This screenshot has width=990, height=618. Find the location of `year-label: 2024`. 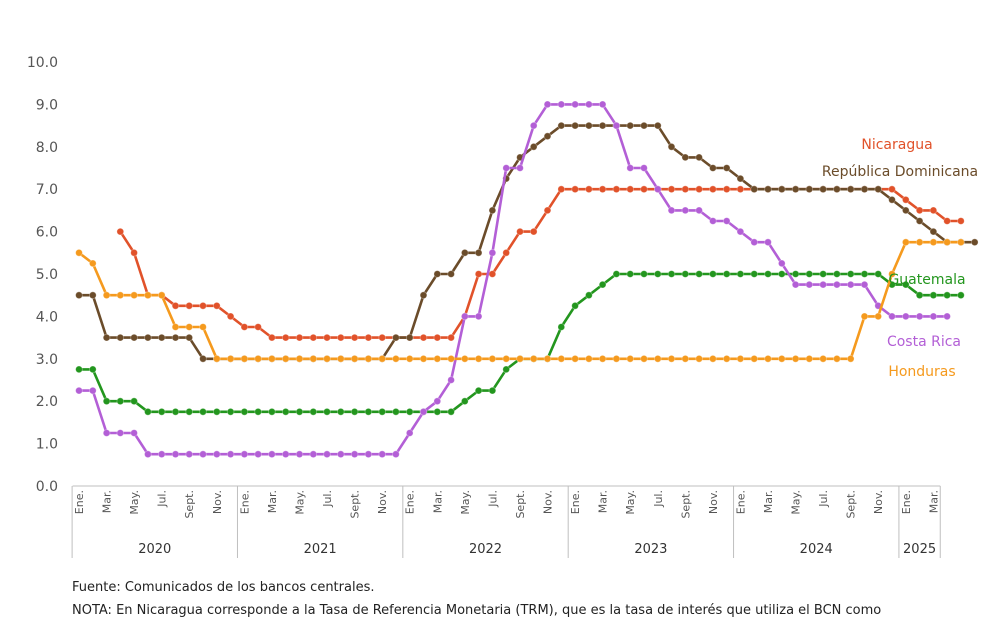

year-label: 2024 is located at coordinates (816, 549).